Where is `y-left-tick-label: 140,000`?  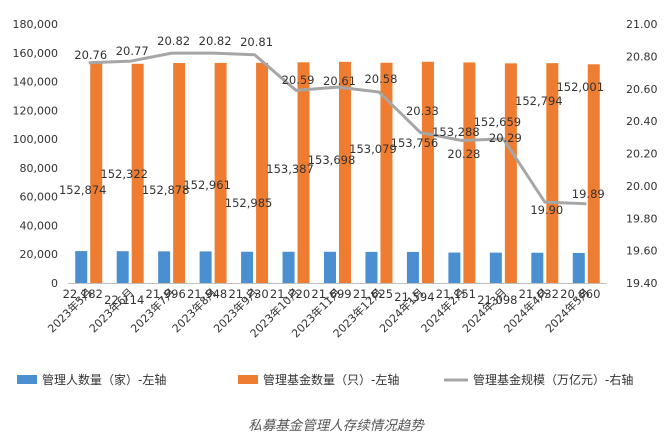 y-left-tick-label: 140,000 is located at coordinates (36, 82).